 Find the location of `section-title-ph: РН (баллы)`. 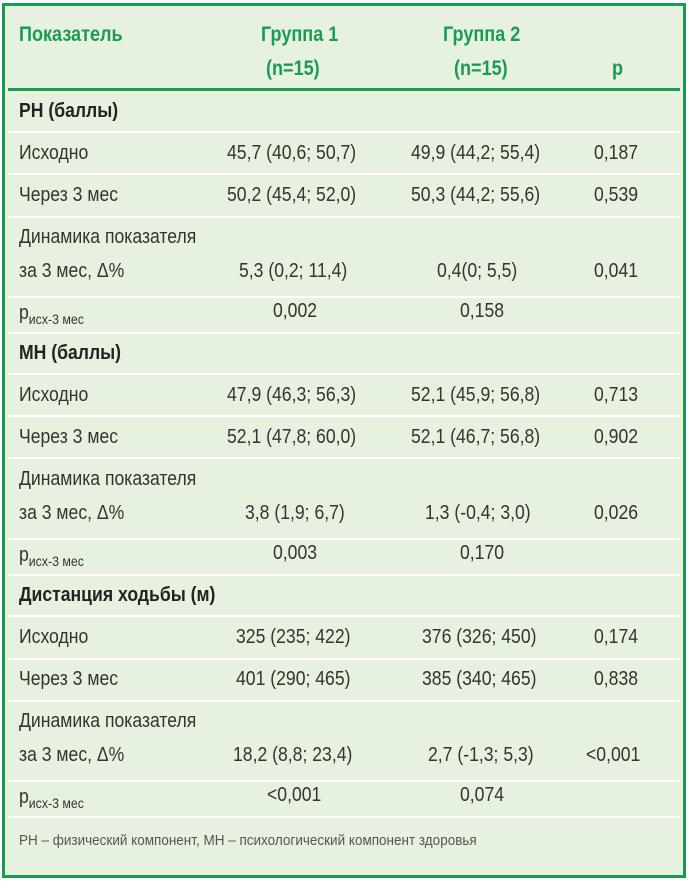

section-title-ph: РН (баллы) is located at coordinates (69, 111).